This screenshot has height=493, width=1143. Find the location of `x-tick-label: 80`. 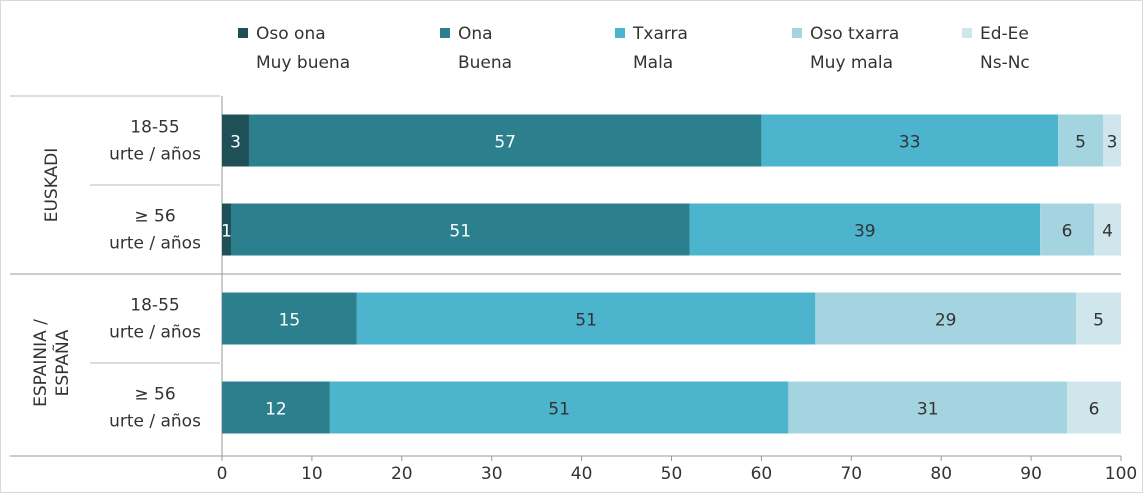

x-tick-label: 80 is located at coordinates (941, 474).